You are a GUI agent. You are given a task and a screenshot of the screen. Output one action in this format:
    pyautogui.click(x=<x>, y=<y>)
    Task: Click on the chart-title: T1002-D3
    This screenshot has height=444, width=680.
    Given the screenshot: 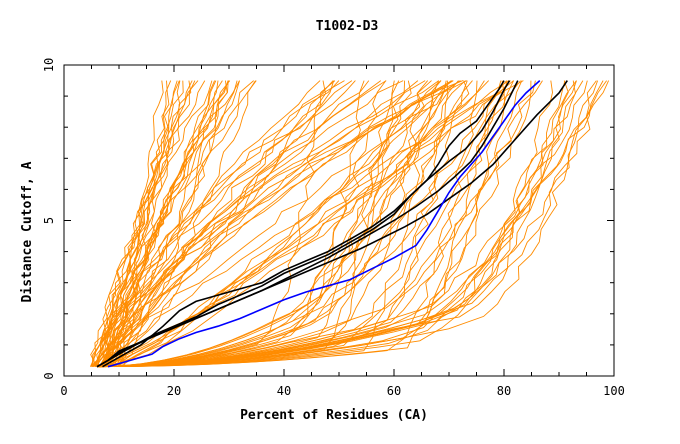 What is the action you would take?
    pyautogui.click(x=347, y=26)
    